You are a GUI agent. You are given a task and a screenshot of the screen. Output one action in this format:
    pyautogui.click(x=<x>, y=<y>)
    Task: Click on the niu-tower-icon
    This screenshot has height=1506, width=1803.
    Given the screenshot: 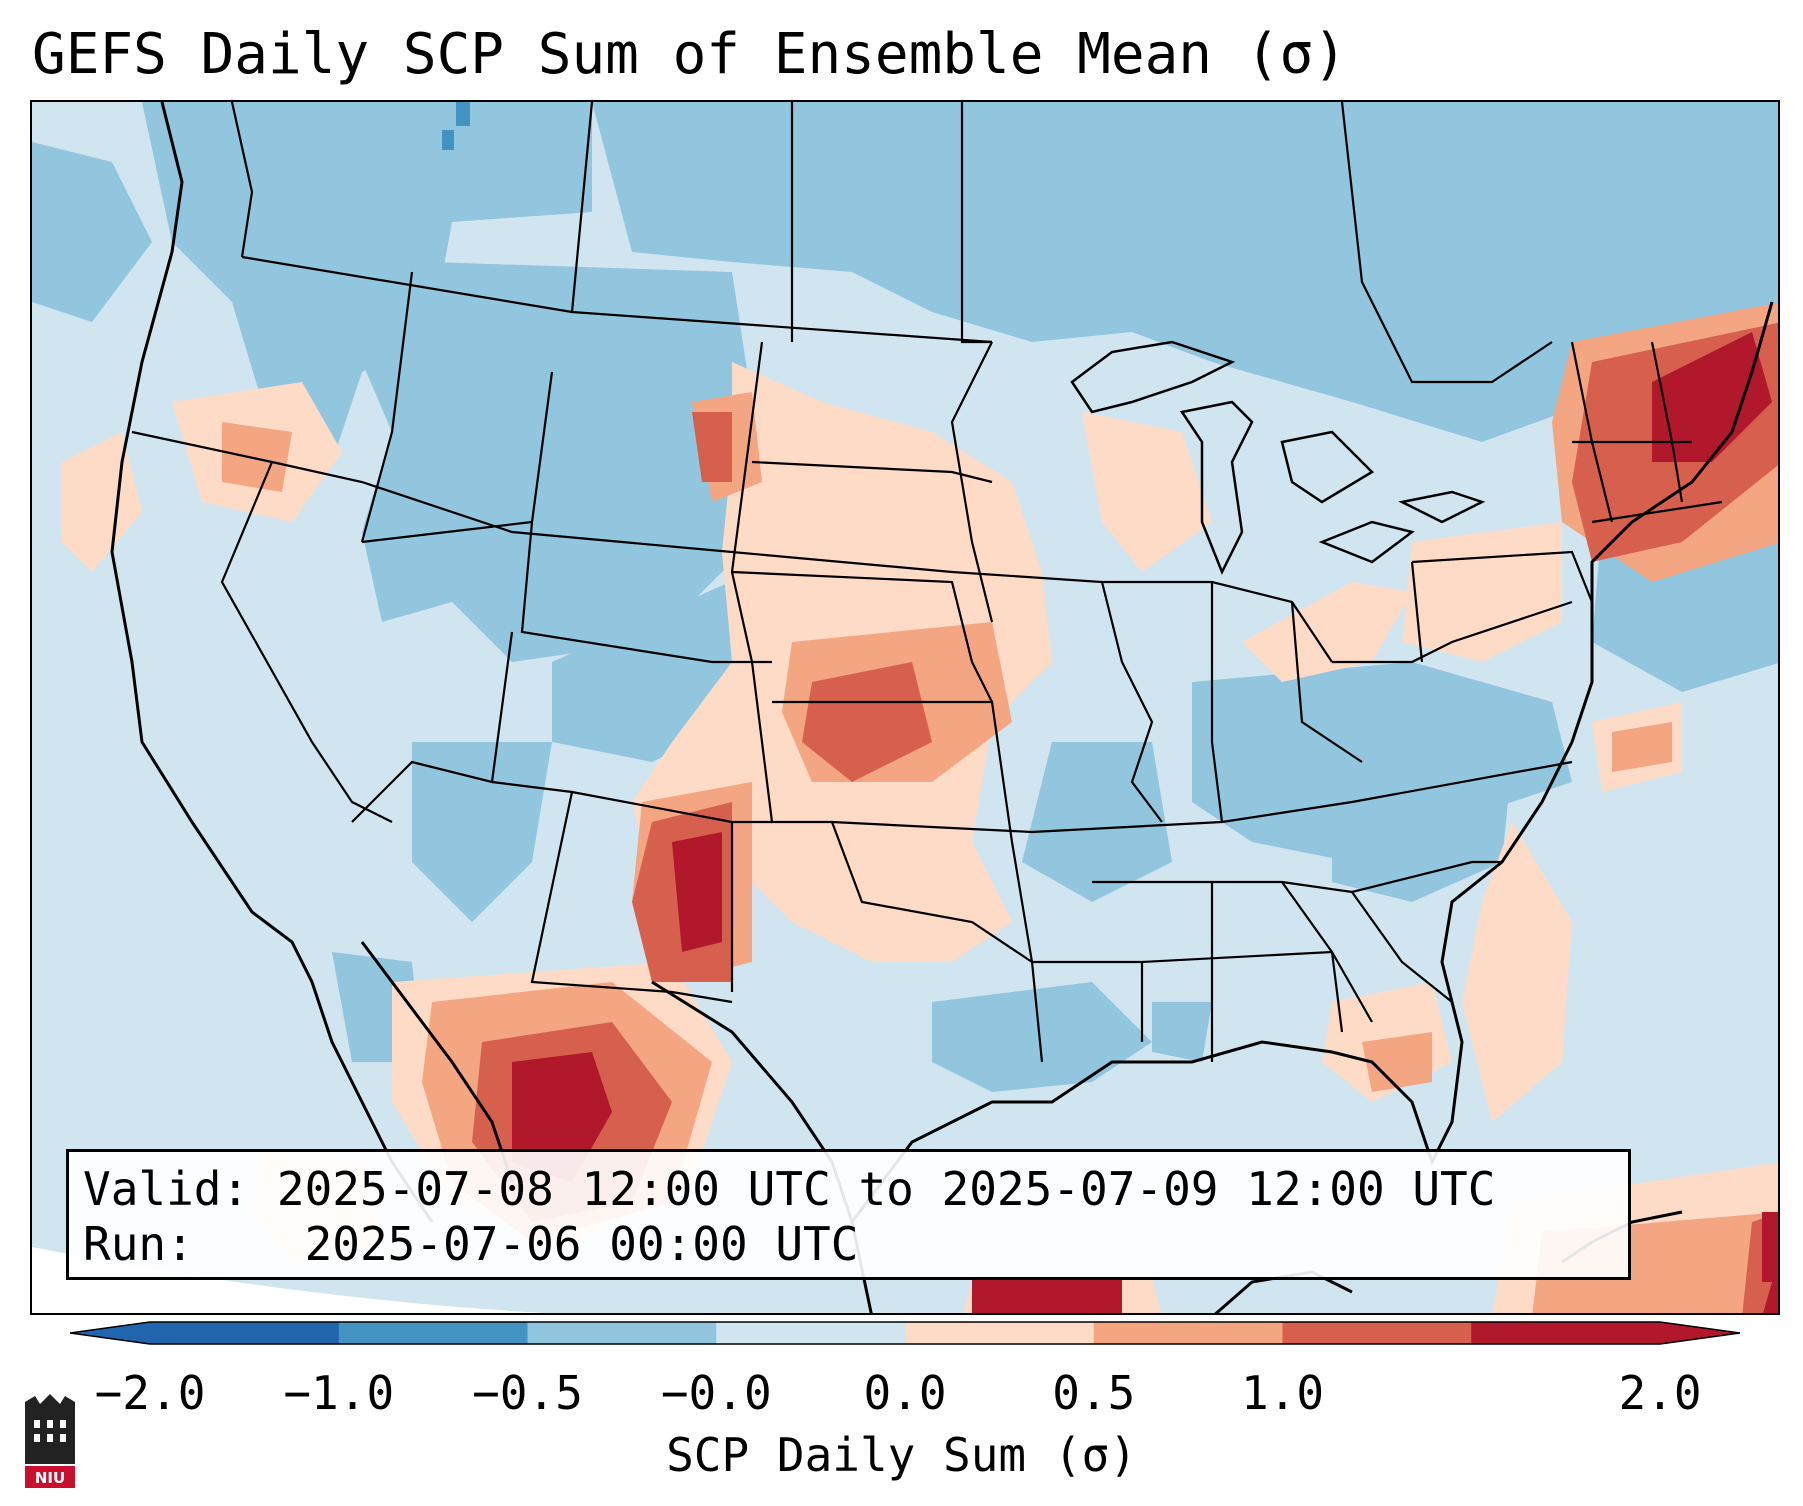 What is the action you would take?
    pyautogui.click(x=50, y=1429)
    